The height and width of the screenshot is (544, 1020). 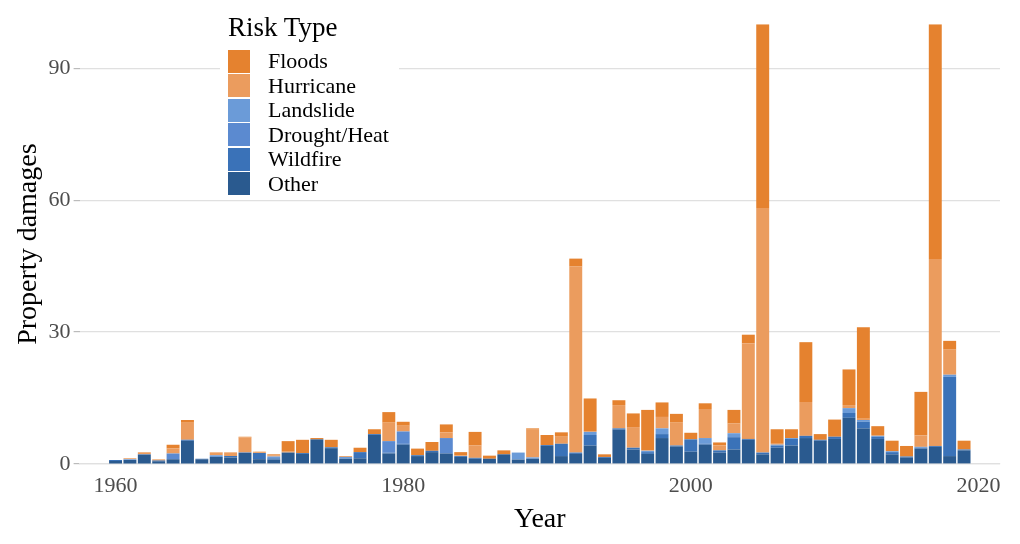 I want to click on y-tick-label: 90, so click(x=59, y=66).